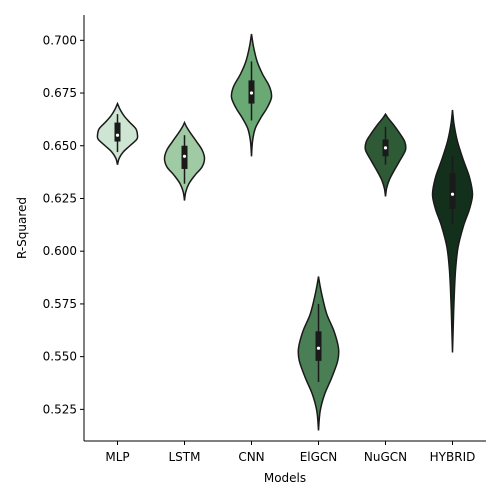 This screenshot has width=500, height=500. Describe the element at coordinates (385, 457) in the screenshot. I see `x-tick-label: NuGCN` at that location.